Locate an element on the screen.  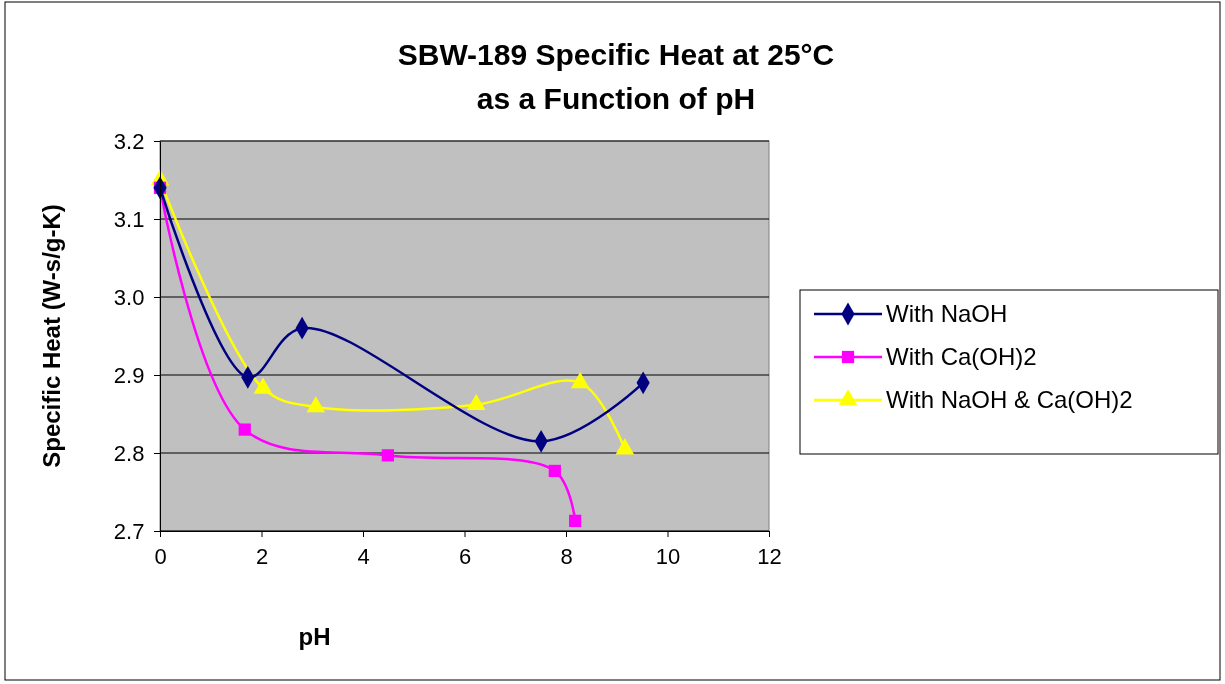
y-tick-label: 3.1 is located at coordinates (129, 219).